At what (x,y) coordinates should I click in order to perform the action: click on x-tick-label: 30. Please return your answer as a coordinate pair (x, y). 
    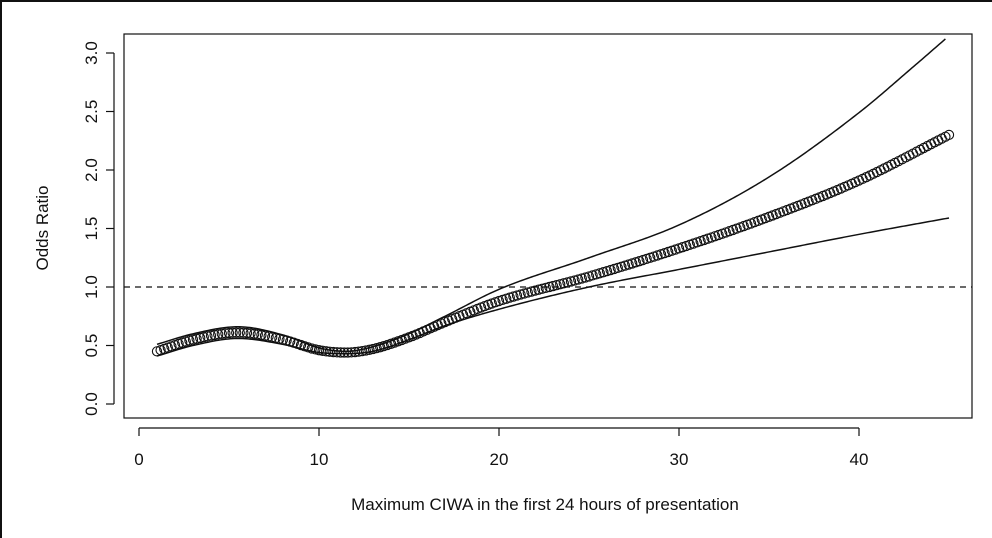
    Looking at the image, I should click on (679, 459).